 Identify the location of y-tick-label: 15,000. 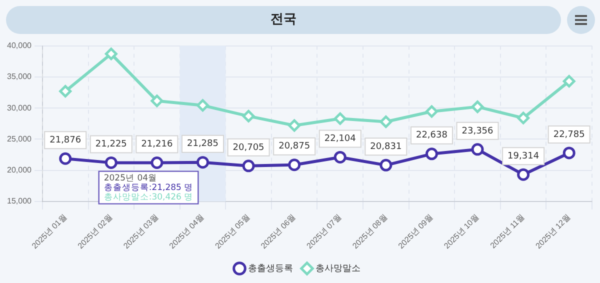
(19, 201).